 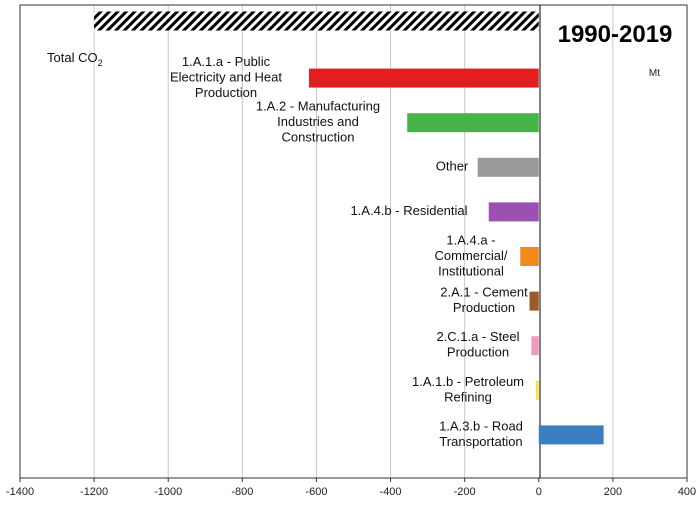 What do you see at coordinates (471, 255) in the screenshot?
I see `category-label: 1.A.4.a -Commercial/Institutional` at bounding box center [471, 255].